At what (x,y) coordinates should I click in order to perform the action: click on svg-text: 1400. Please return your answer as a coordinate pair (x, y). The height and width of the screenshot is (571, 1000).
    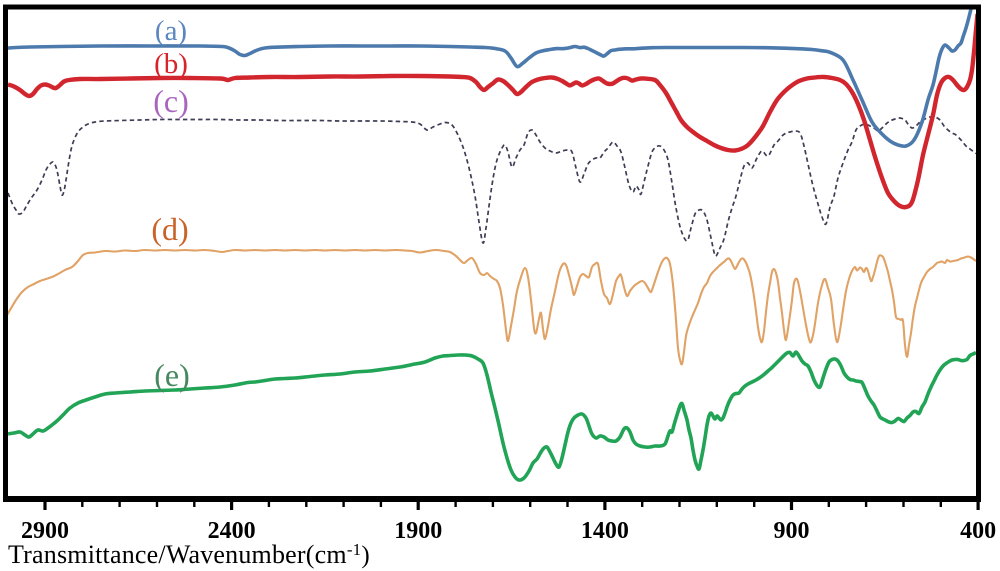
    Looking at the image, I should click on (605, 531).